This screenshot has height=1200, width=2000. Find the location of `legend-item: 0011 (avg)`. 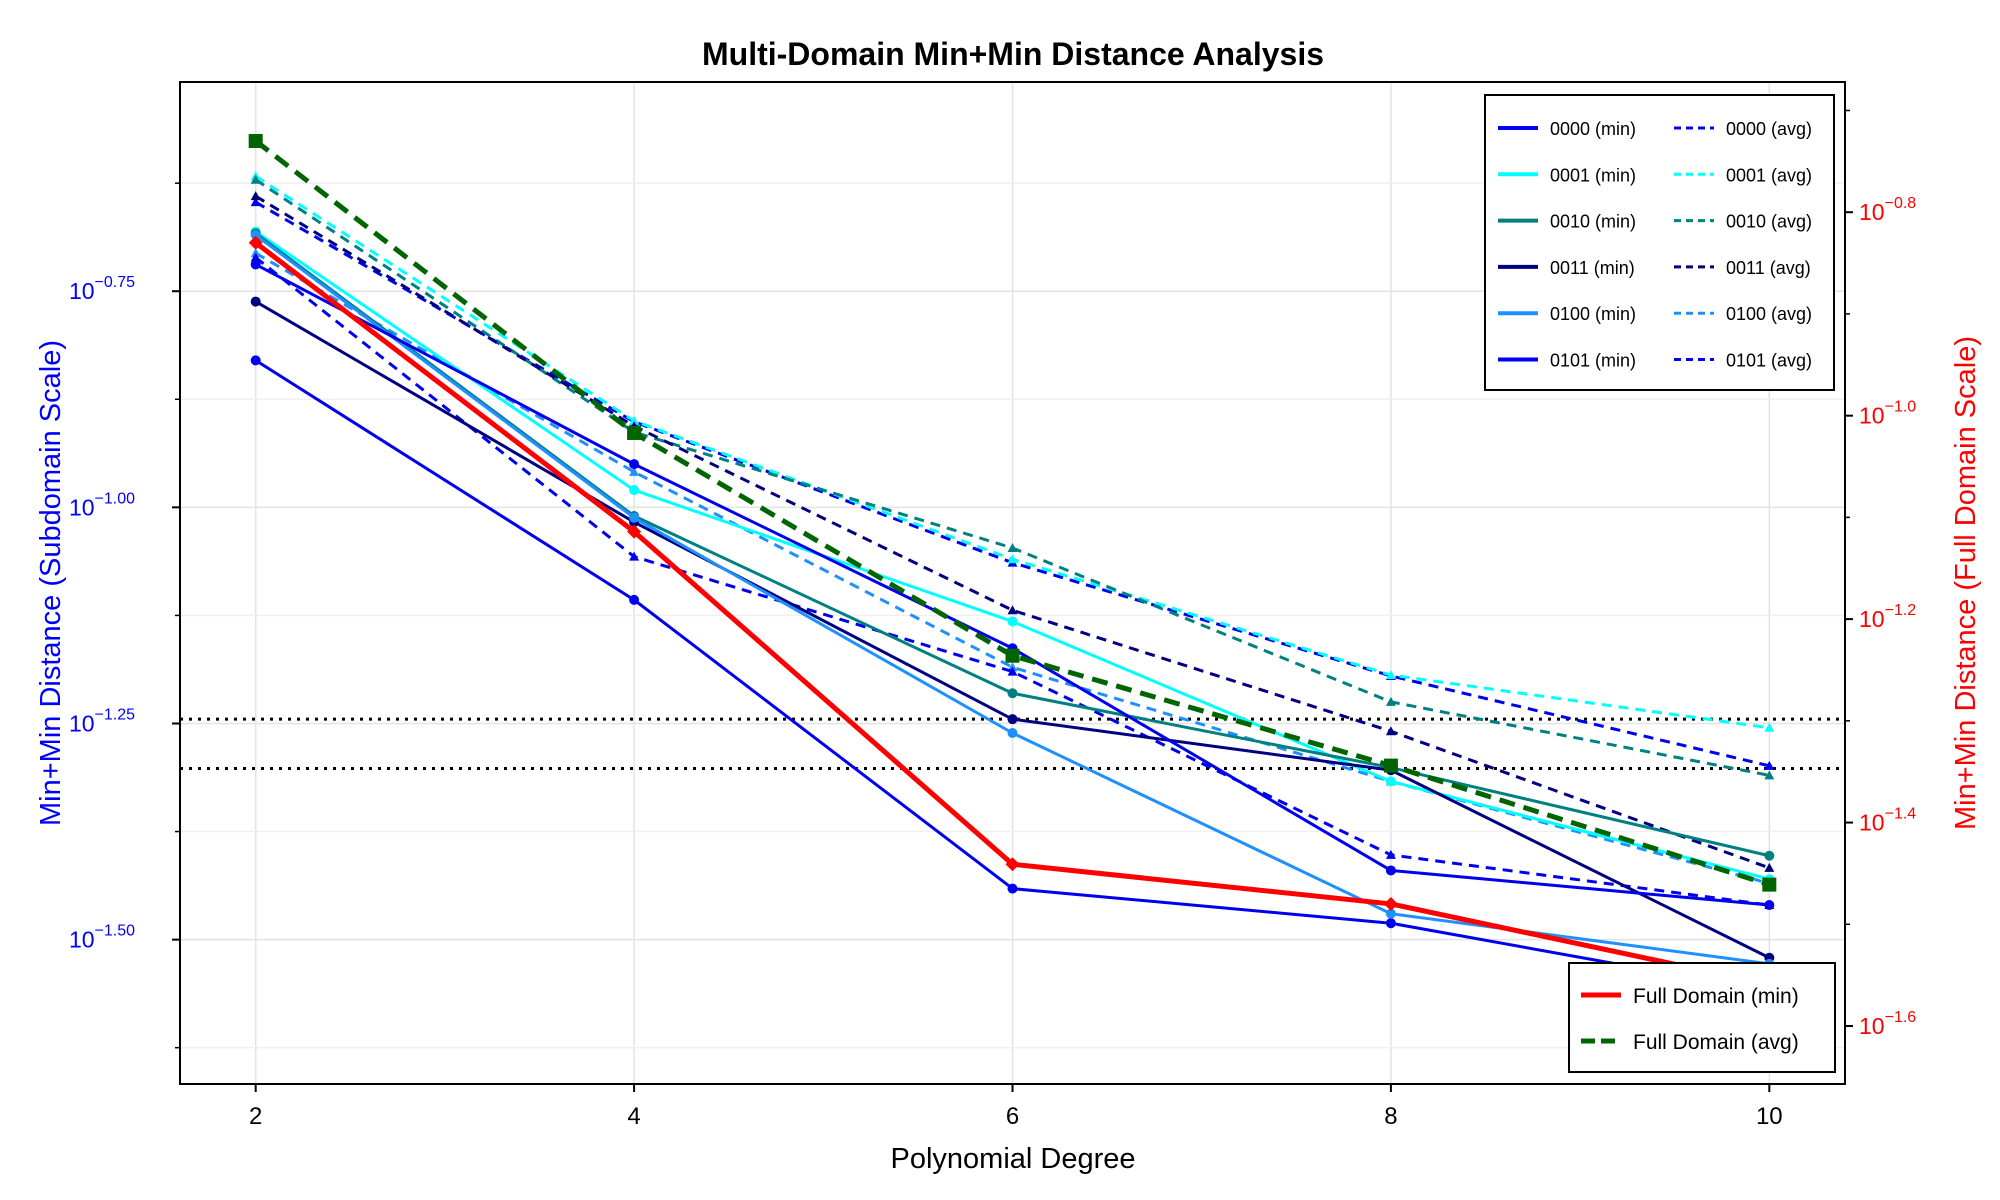

legend-item: 0011 (avg) is located at coordinates (1742, 268).